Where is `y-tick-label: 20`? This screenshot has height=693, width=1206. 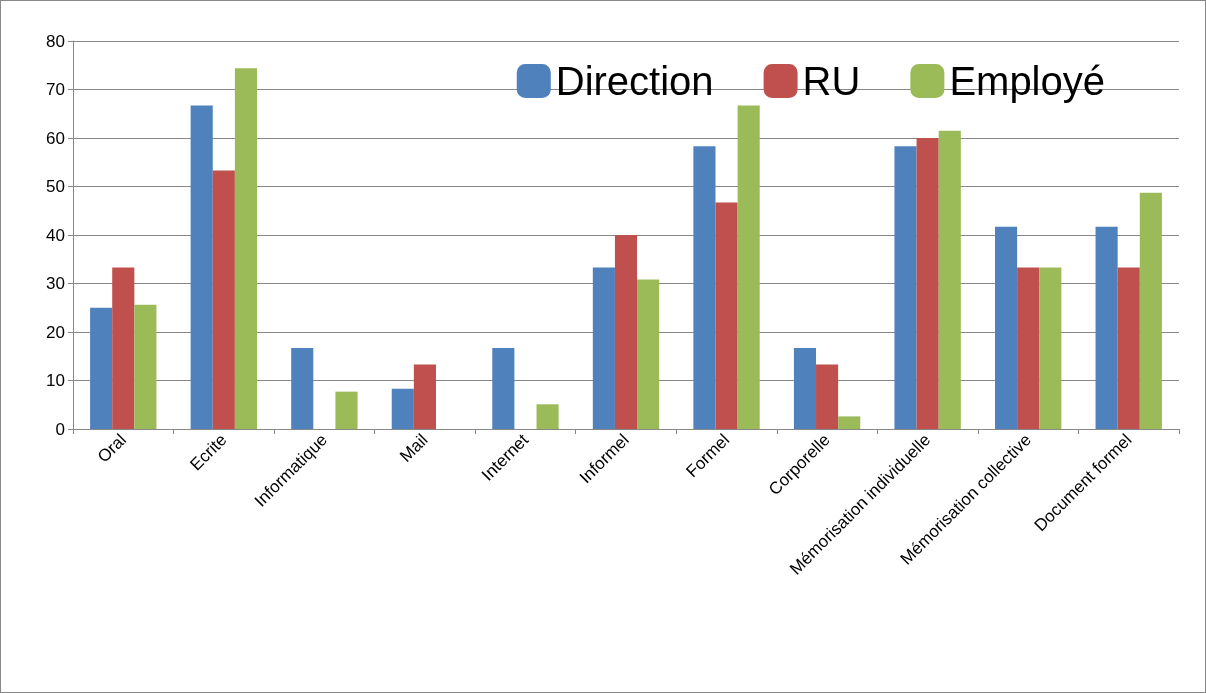
y-tick-label: 20 is located at coordinates (55, 332).